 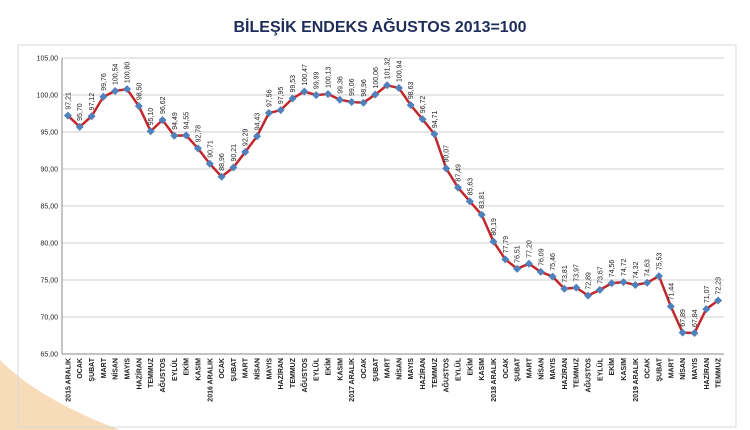 I want to click on value-label: 71,44, so click(x=671, y=292).